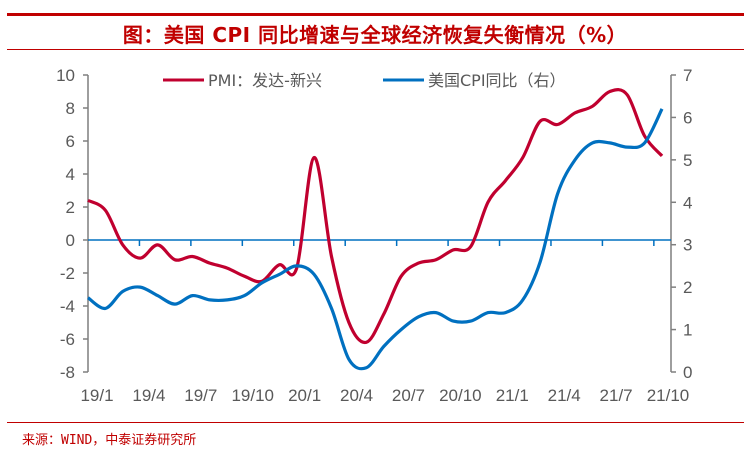 The width and height of the screenshot is (750, 456). Describe the element at coordinates (564, 395) in the screenshot. I see `x-axis-tick-label: 21/4` at that location.